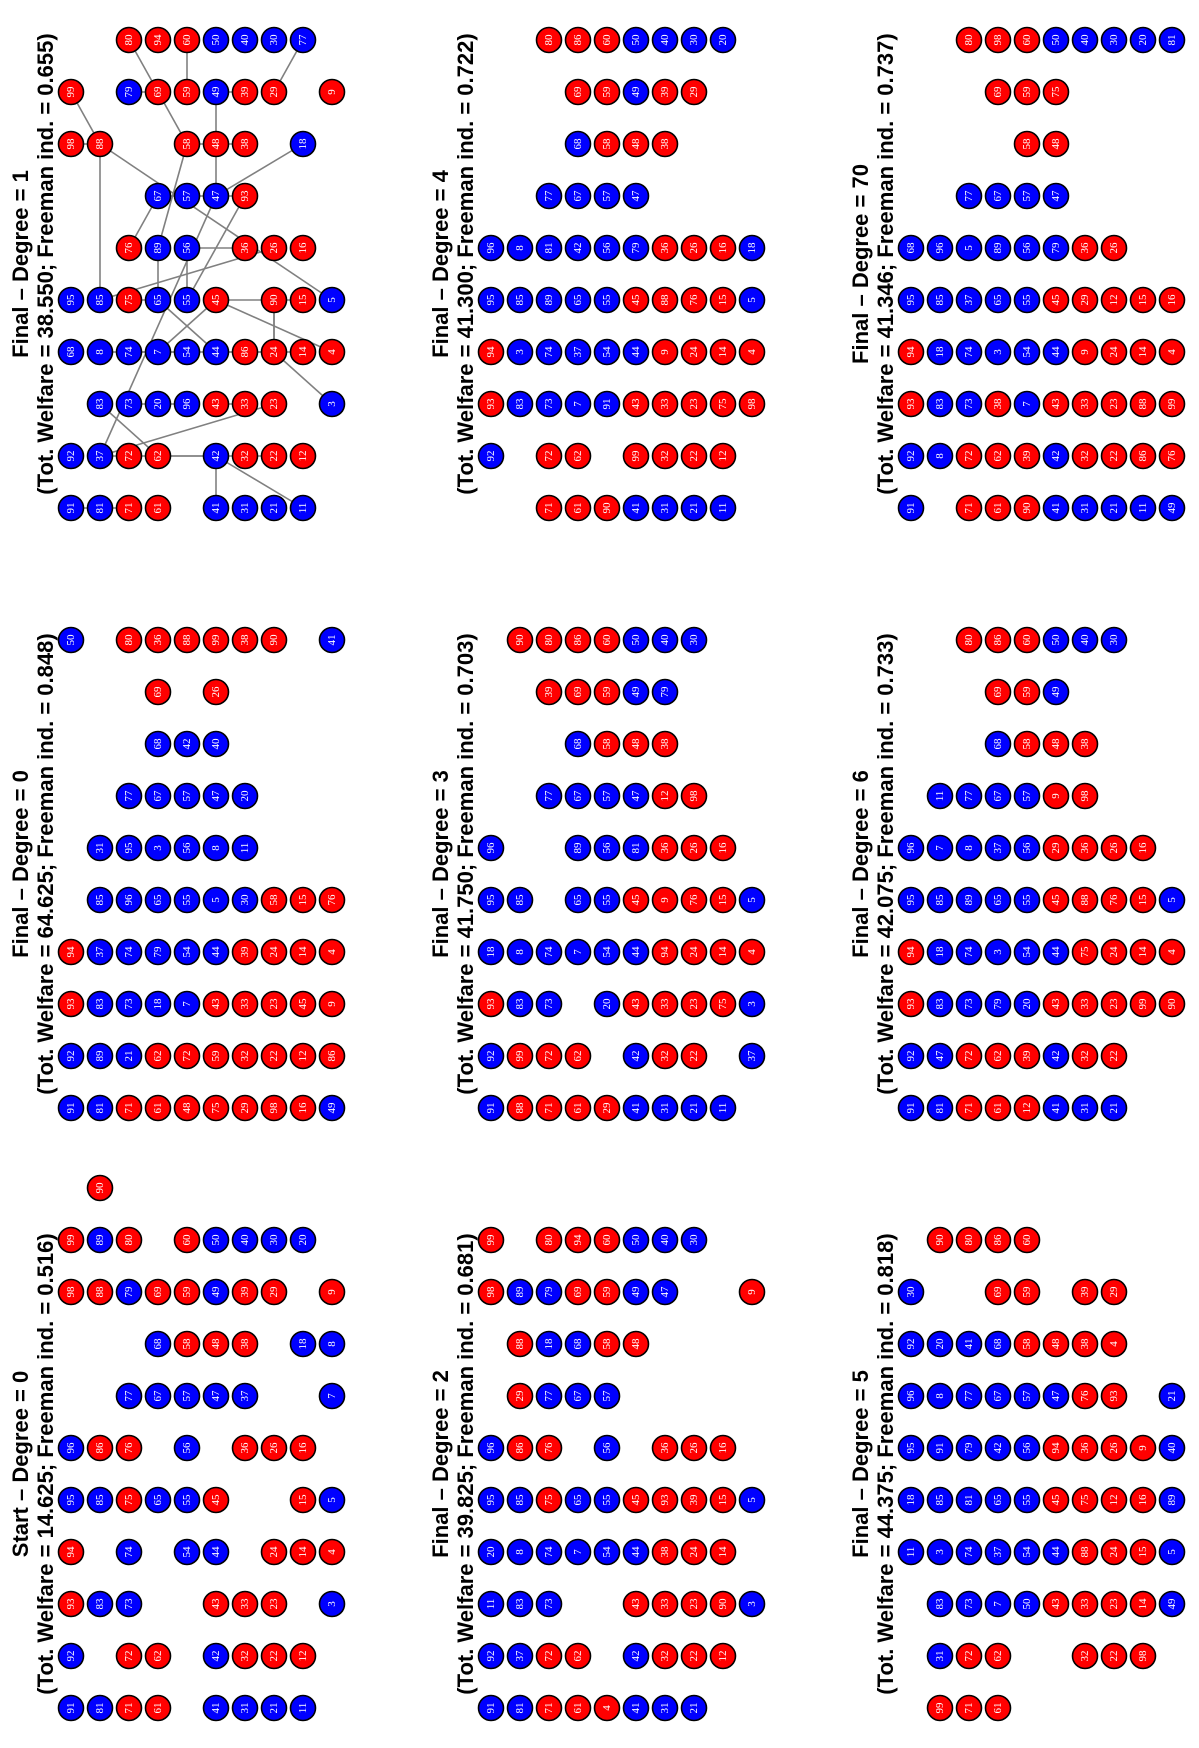 Image resolution: width=1199 pixels, height=1748 pixels. Describe the element at coordinates (1085, 1396) in the screenshot. I see `node-76: 76` at that location.